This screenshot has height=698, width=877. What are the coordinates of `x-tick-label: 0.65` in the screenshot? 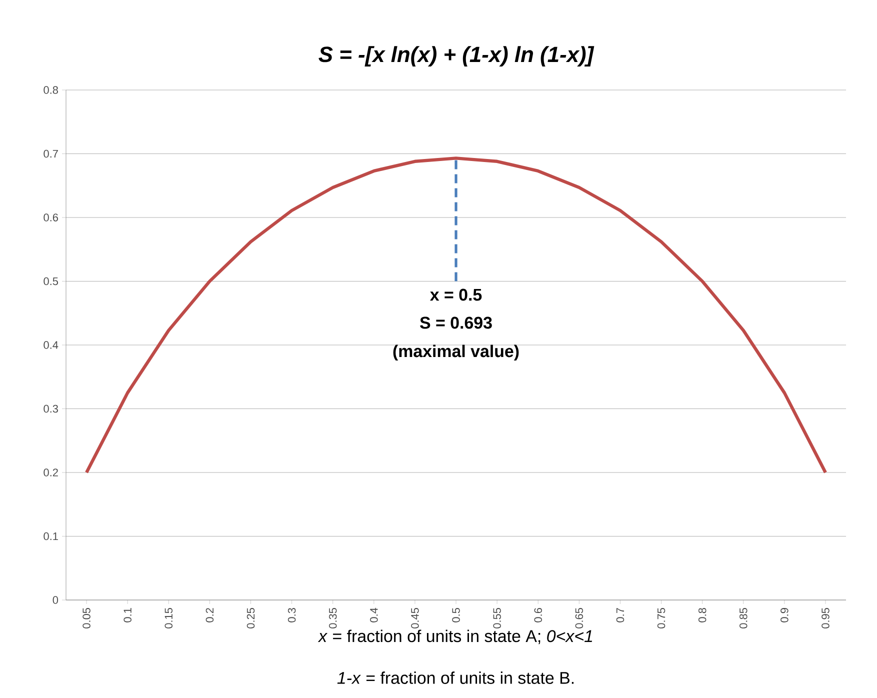 It's located at (579, 618).